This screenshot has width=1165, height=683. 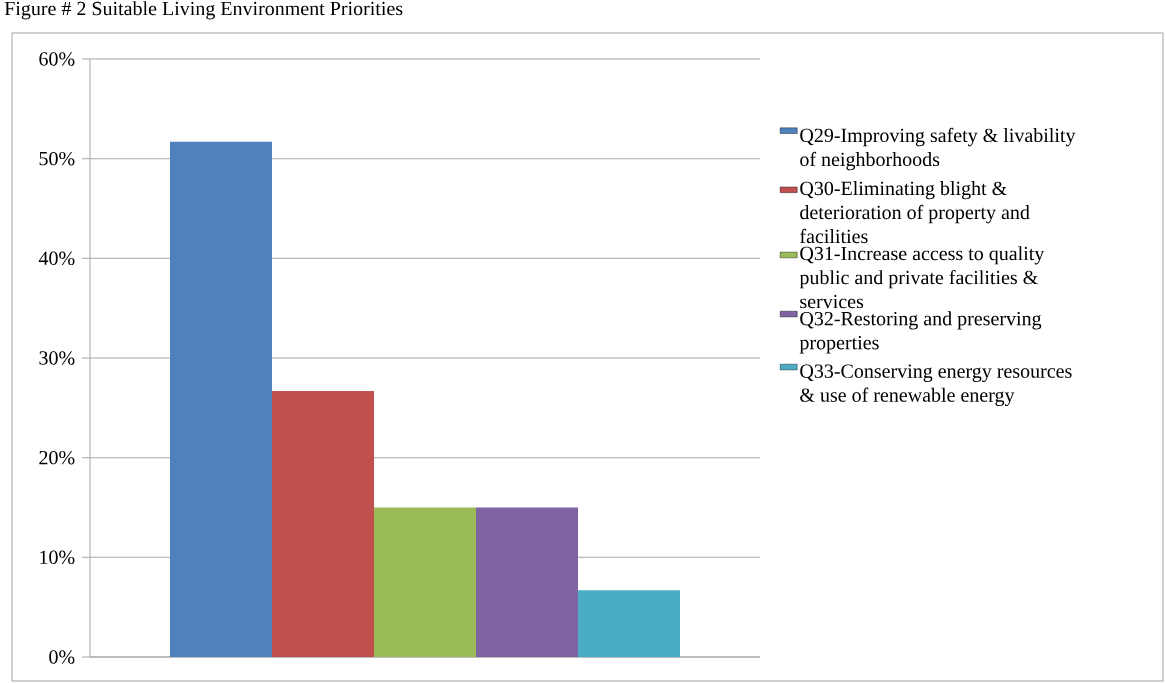 I want to click on legend-label: Q30-Eliminating blight & deterioration of property and facilities, so click(x=915, y=212).